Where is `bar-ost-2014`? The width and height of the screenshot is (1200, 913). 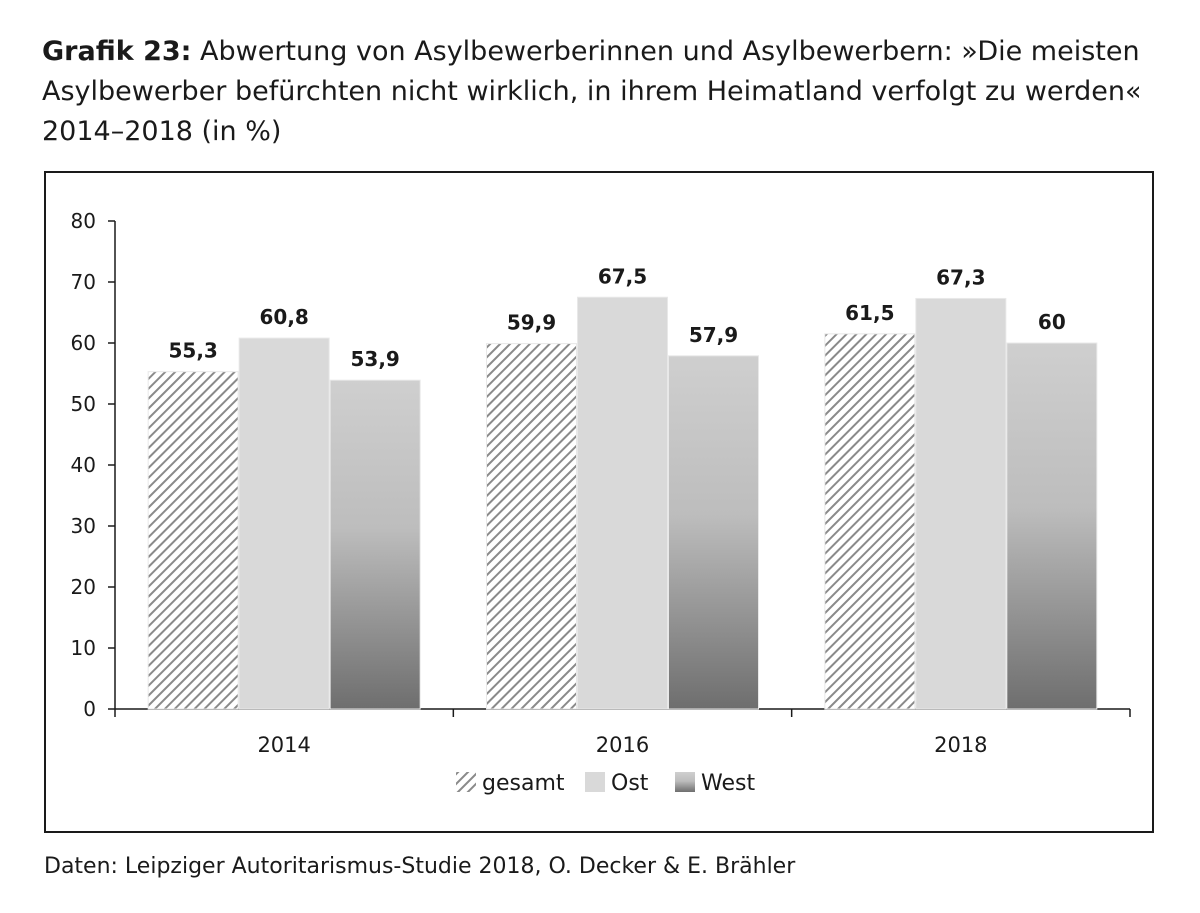
bar-ost-2014 is located at coordinates (284, 523).